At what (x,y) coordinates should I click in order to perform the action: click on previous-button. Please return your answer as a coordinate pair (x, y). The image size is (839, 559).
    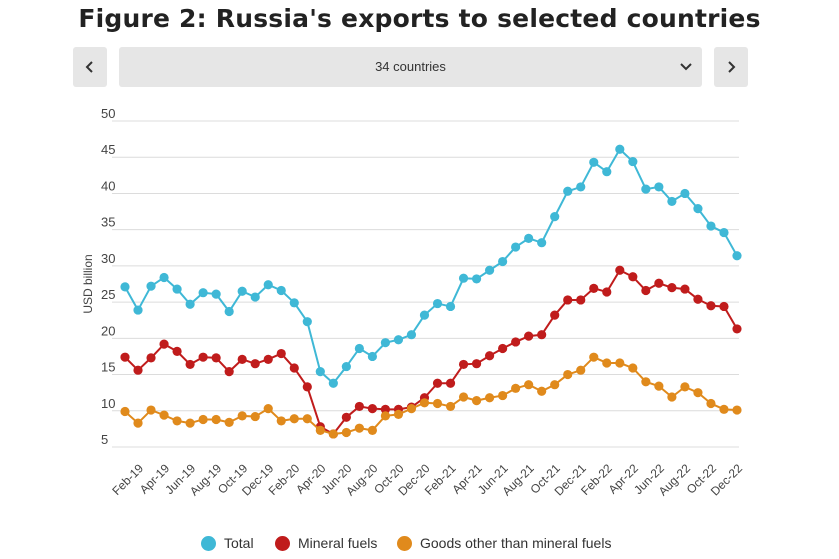
    Looking at the image, I should click on (90, 67).